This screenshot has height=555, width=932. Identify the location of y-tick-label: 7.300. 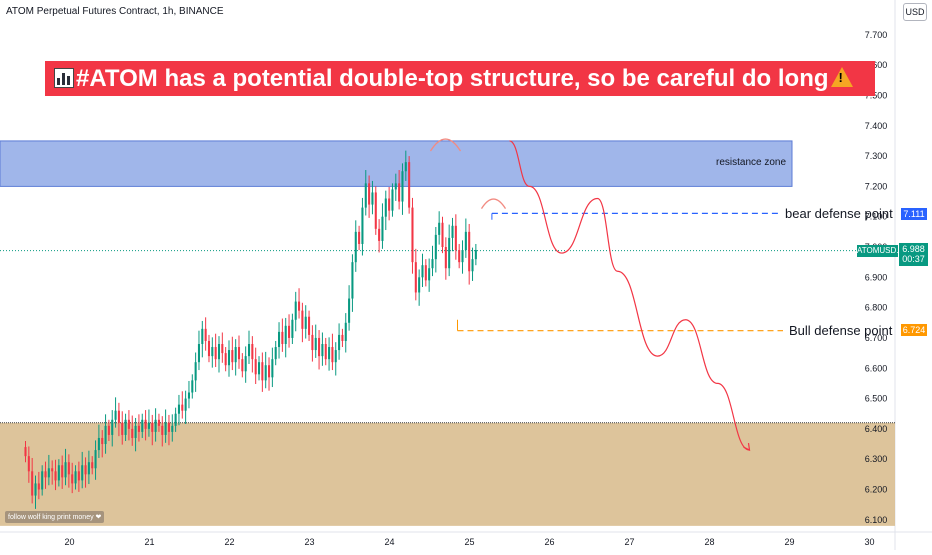
(876, 156).